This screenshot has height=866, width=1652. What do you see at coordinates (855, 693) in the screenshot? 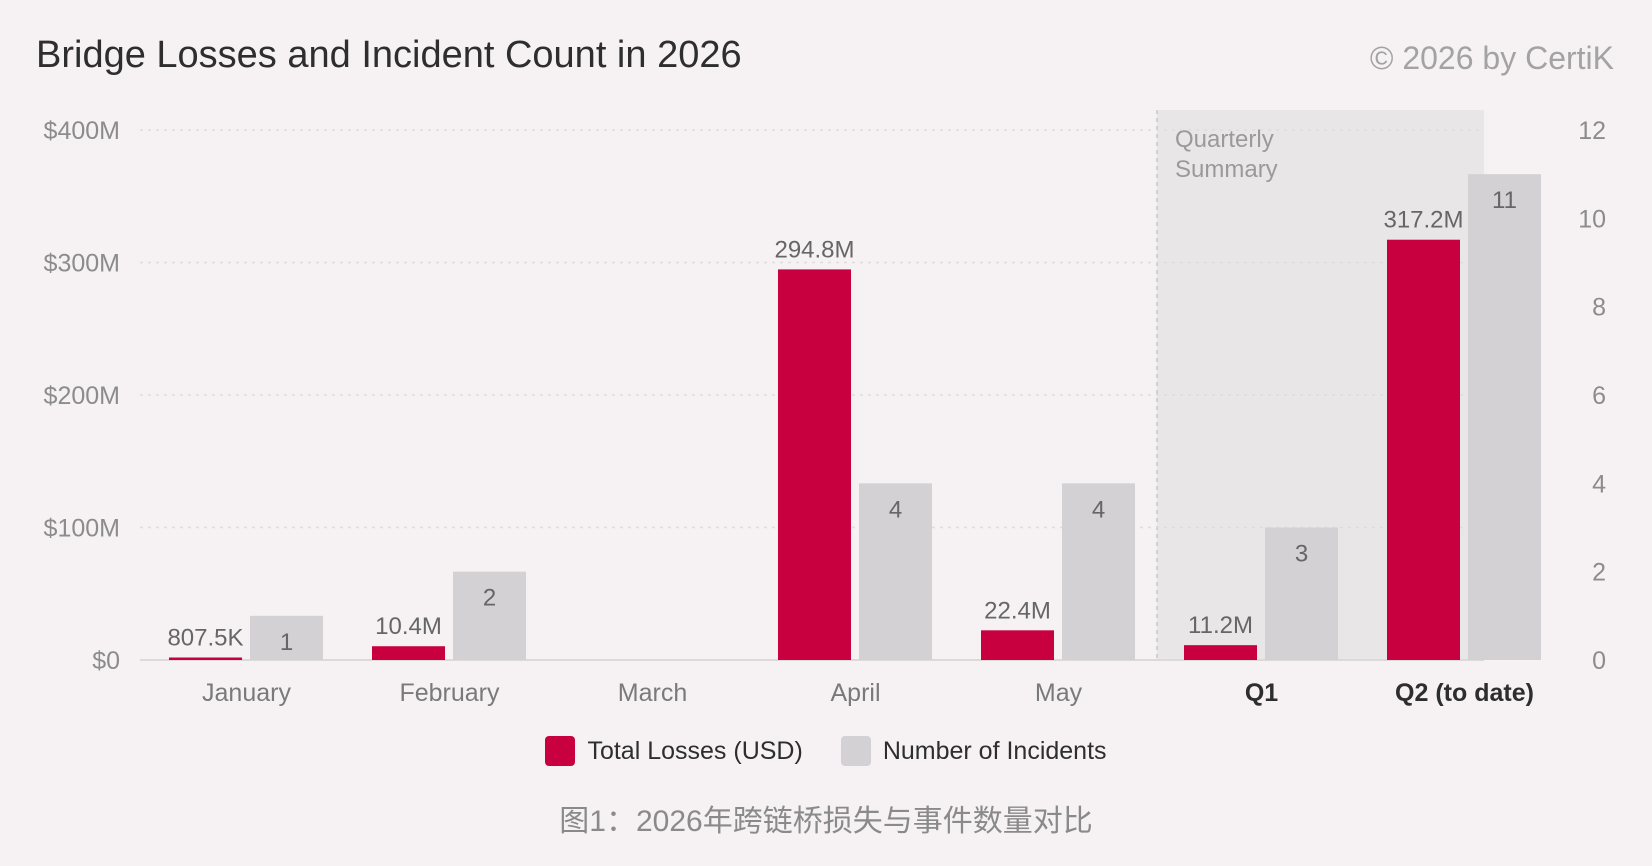
I see `category-label: April` at bounding box center [855, 693].